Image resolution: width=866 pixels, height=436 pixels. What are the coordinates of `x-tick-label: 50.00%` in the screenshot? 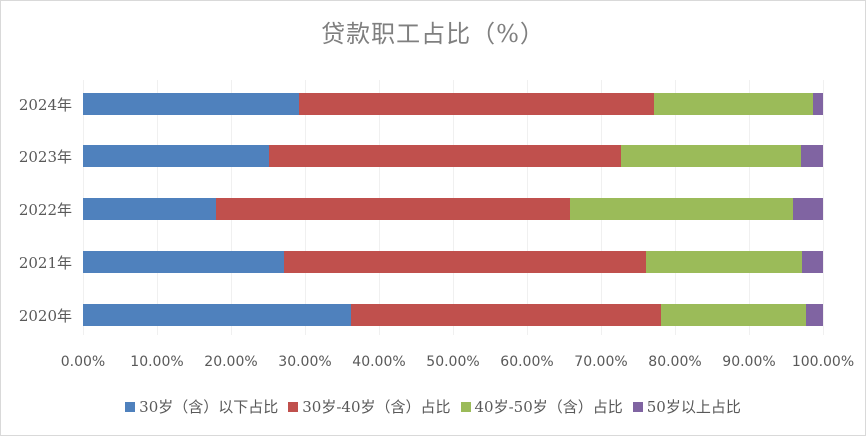 It's located at (453, 362).